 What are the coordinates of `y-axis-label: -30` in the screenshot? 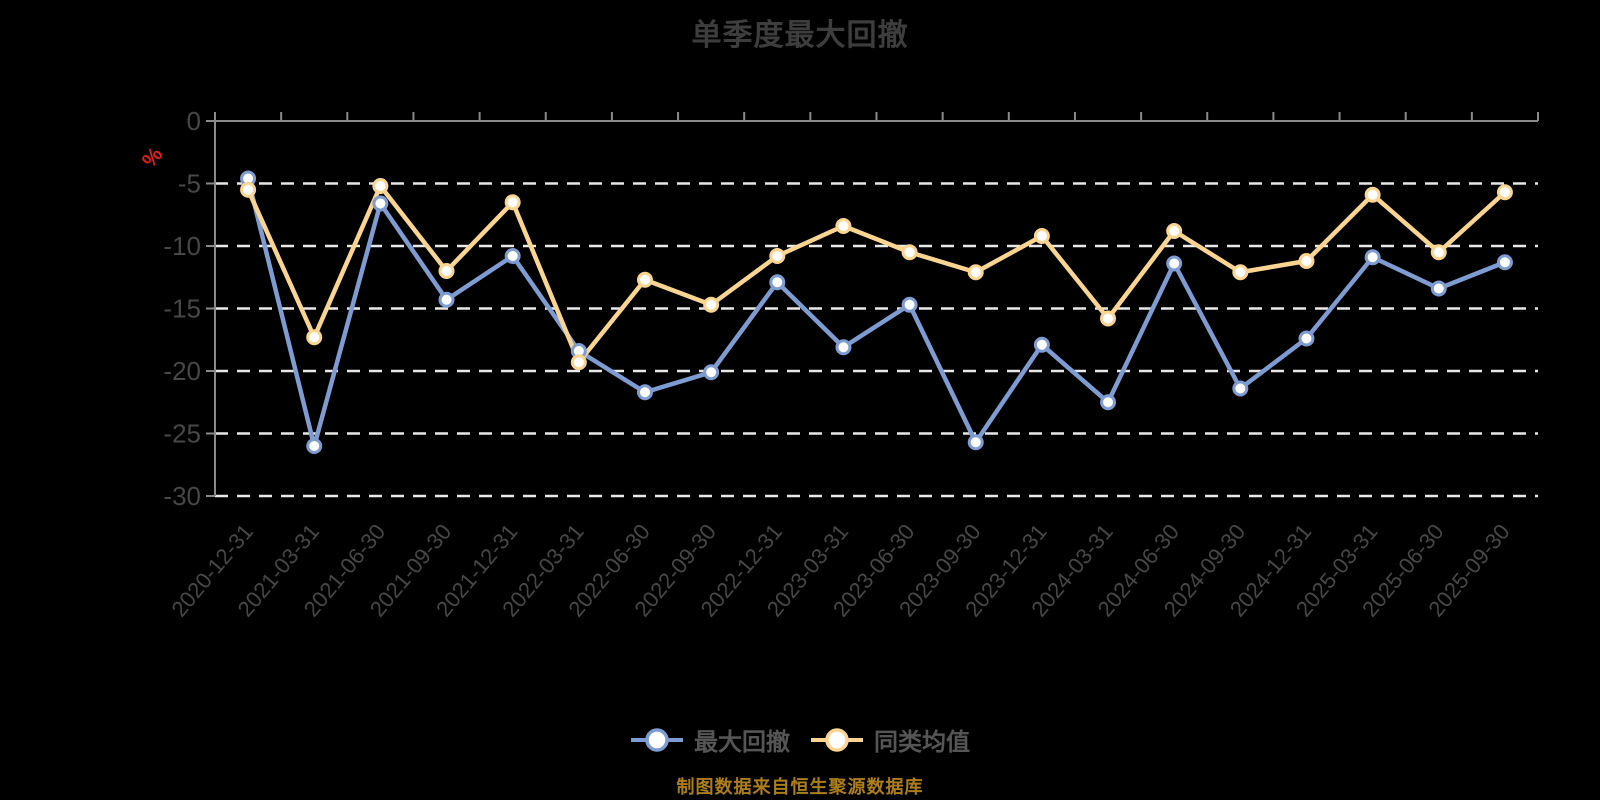 It's located at (182, 496).